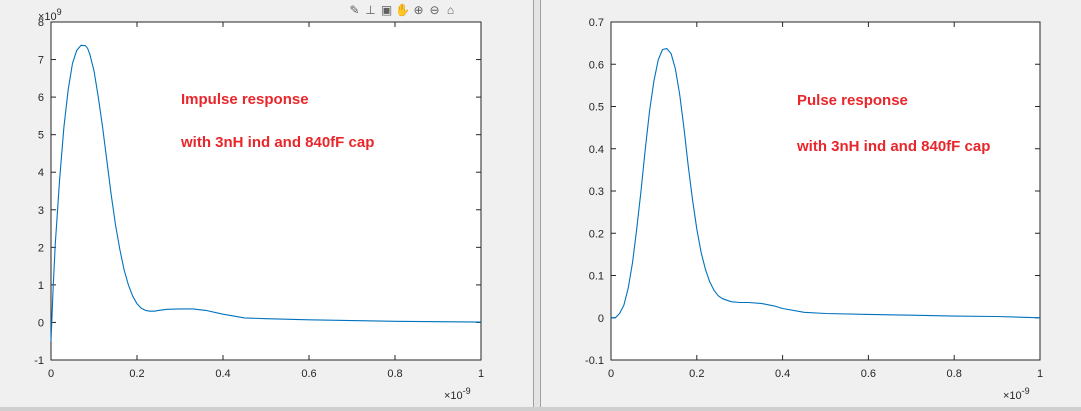 Image resolution: width=1081 pixels, height=411 pixels. I want to click on y-tick-label: 3, so click(41, 211).